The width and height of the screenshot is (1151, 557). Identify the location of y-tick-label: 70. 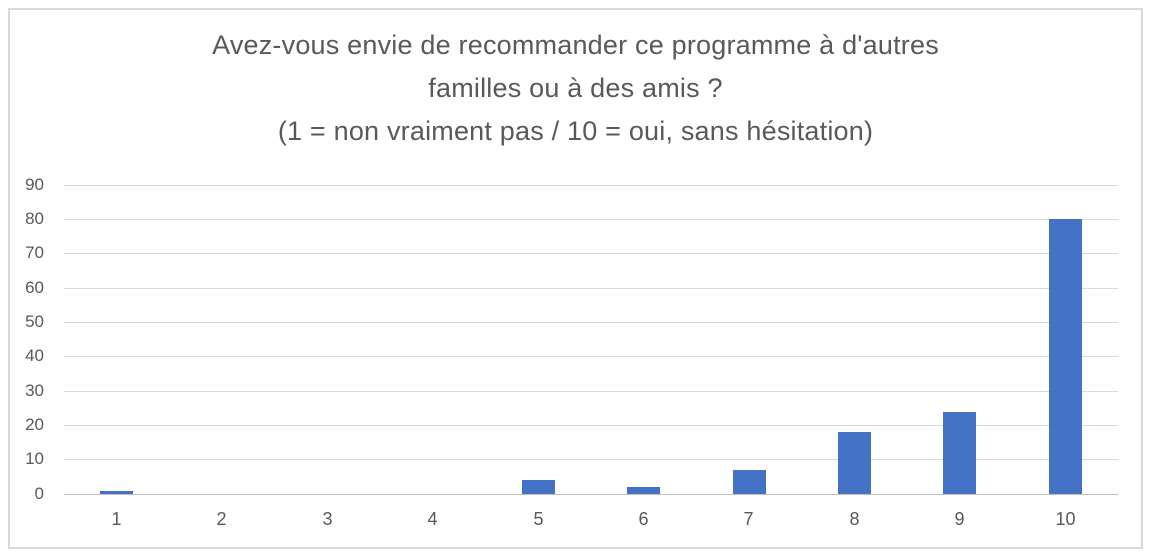
(34, 252).